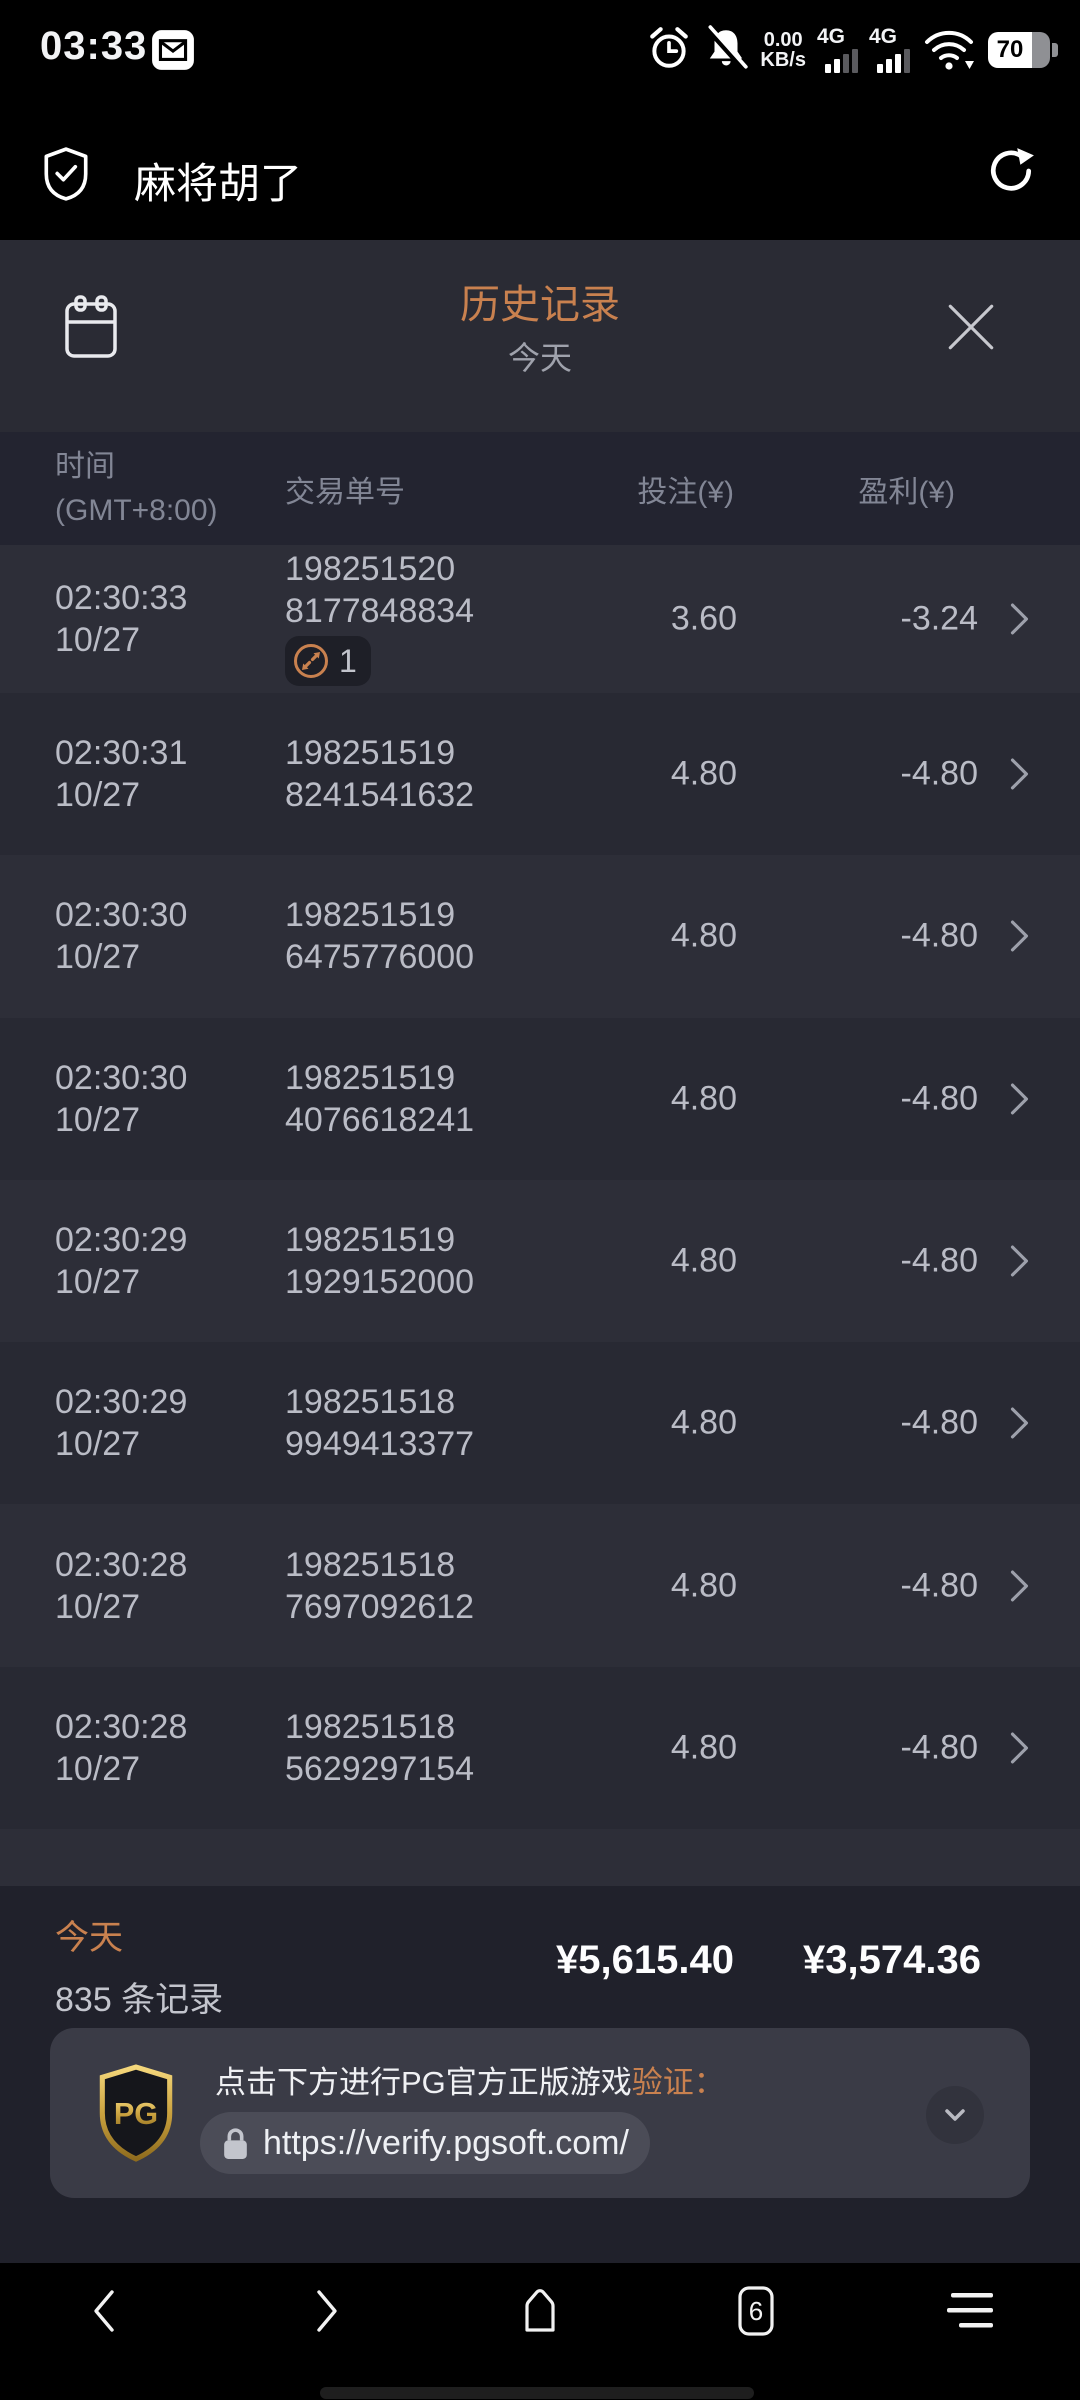 This screenshot has width=1080, height=2400. What do you see at coordinates (906, 492) in the screenshot?
I see `column-profit: 盈利(¥)` at bounding box center [906, 492].